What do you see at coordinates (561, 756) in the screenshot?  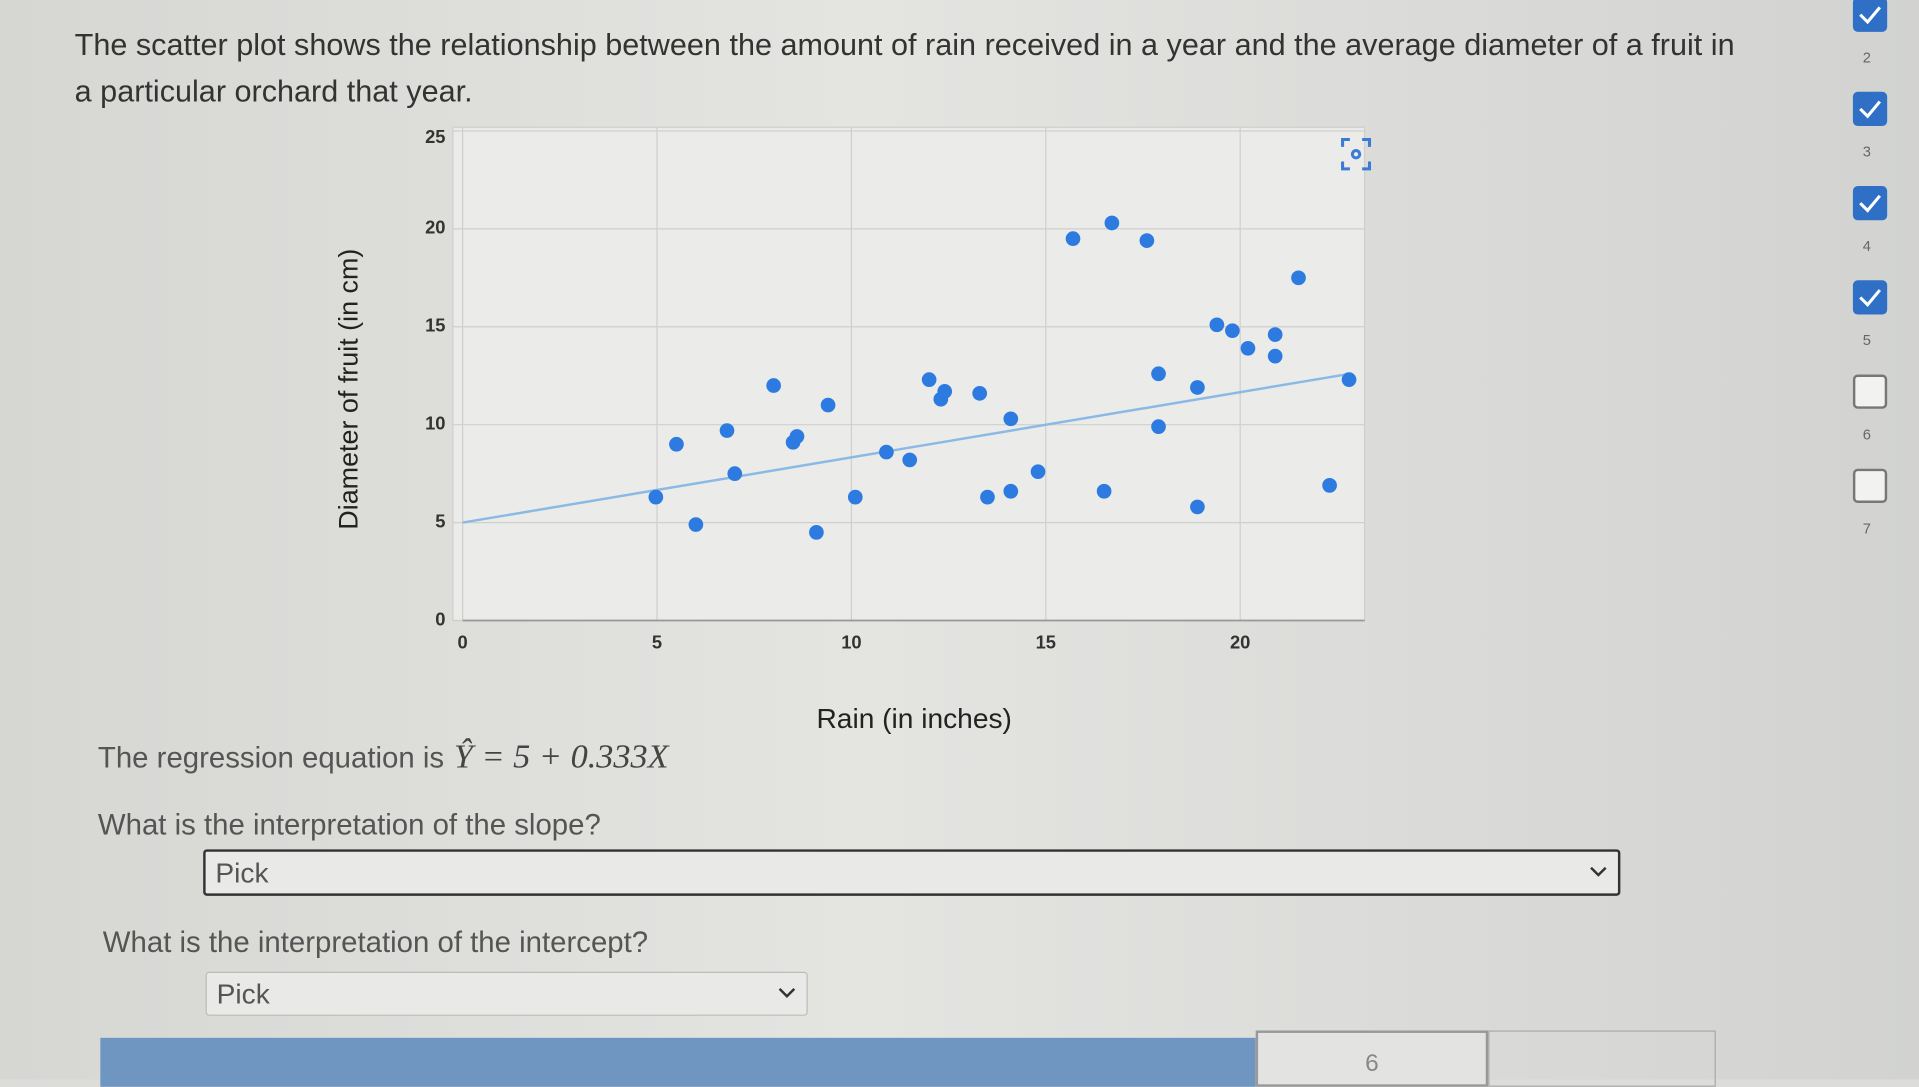 I see `equation-formula: Ŷ = 5 + 0.333X` at bounding box center [561, 756].